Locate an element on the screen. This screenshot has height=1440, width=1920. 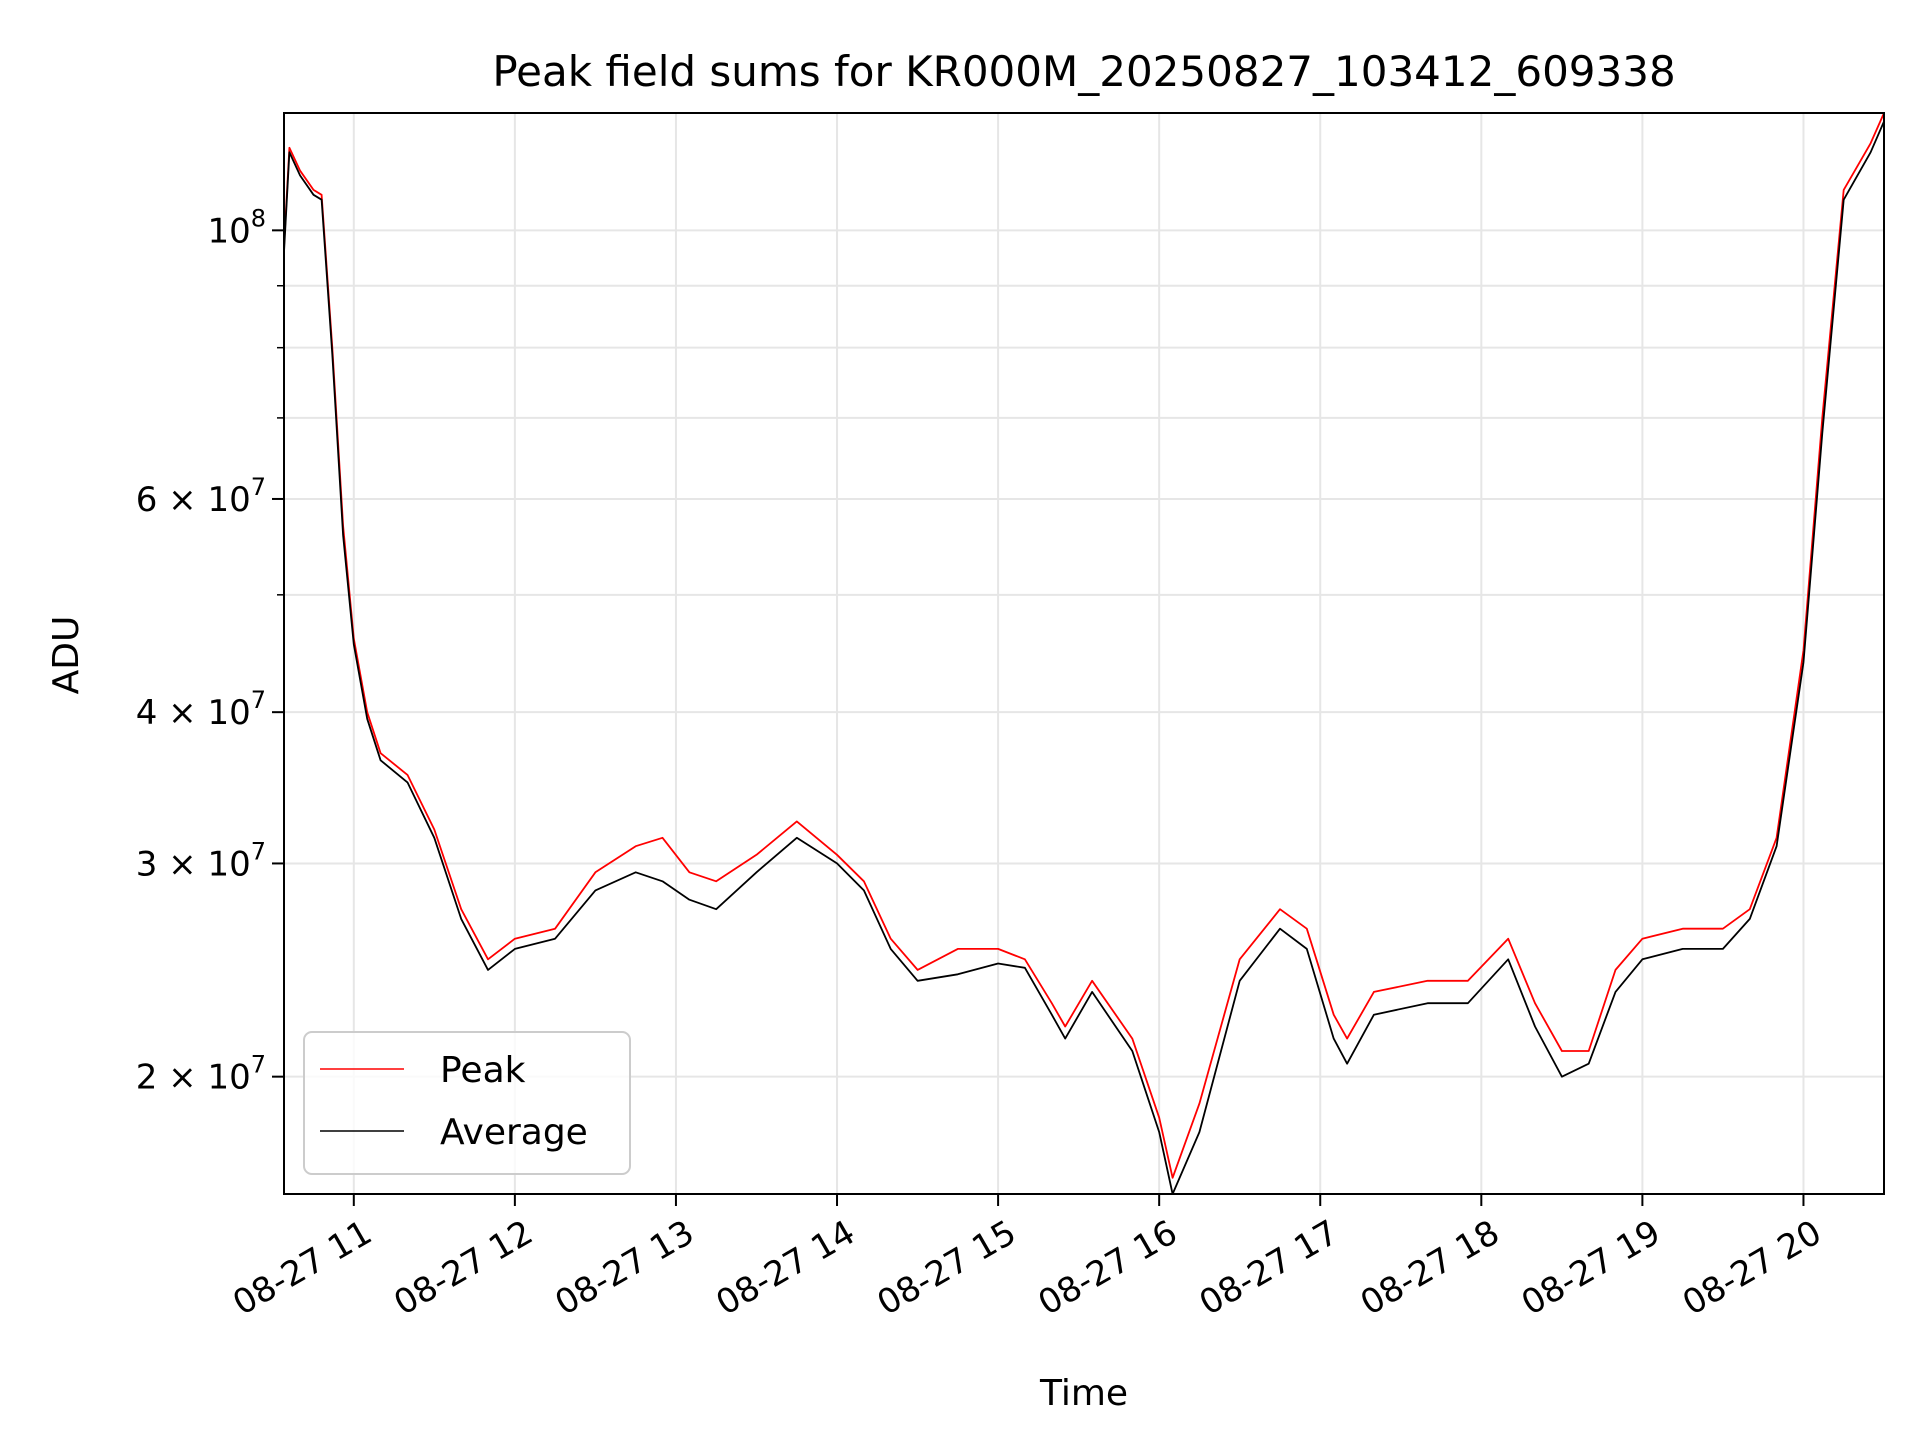
y-tick-label-exponent: 8 is located at coordinates (258, 218).